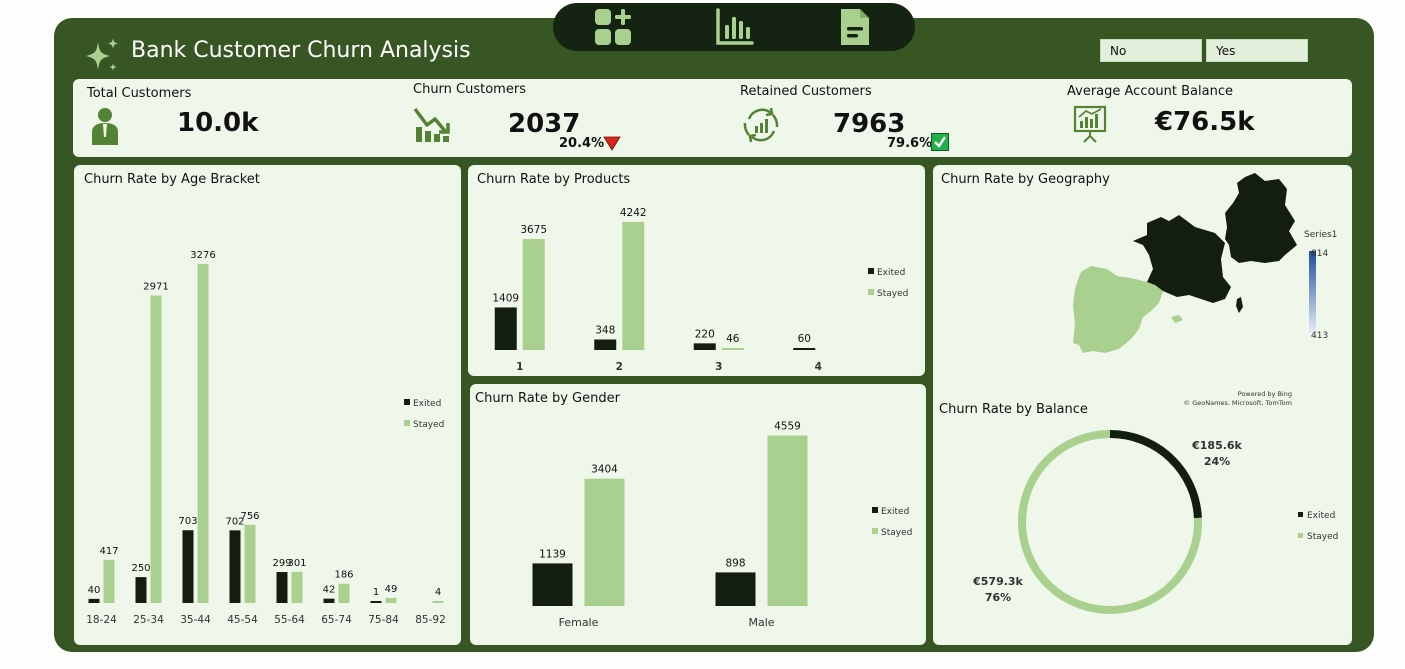 The height and width of the screenshot is (669, 1405). I want to click on kpi-total-value: 10.0k, so click(218, 123).